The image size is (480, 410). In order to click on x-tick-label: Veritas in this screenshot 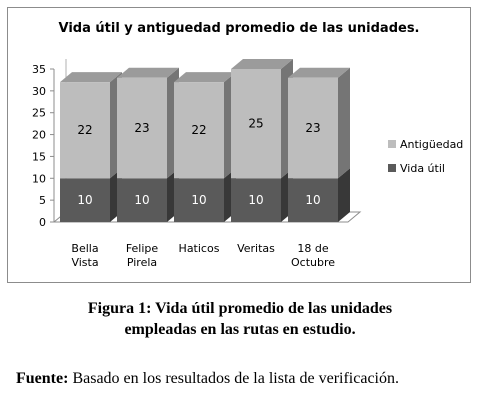, I will do `click(256, 248)`.